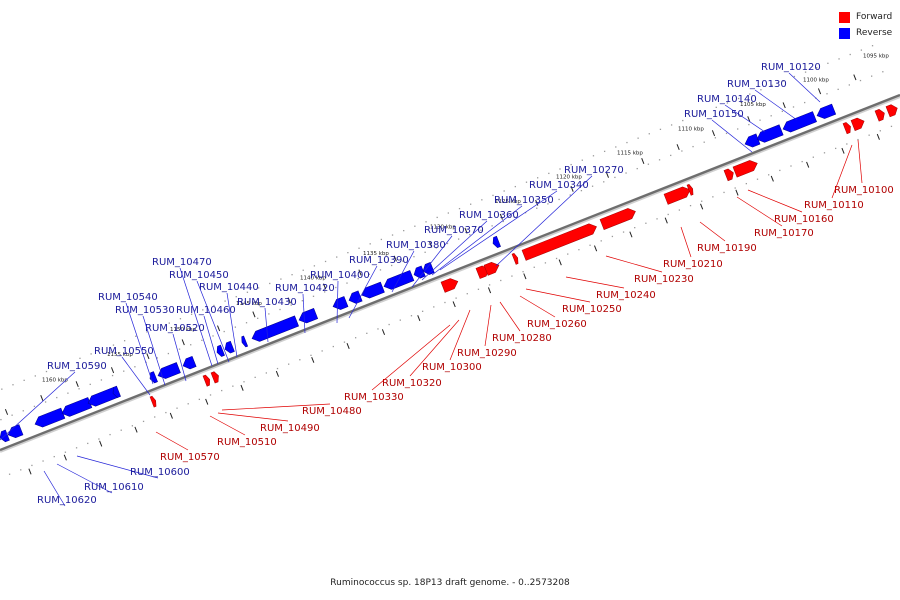 This screenshot has width=900, height=600. Describe the element at coordinates (869, 25) in the screenshot. I see `legend: Forward Reverse` at that location.